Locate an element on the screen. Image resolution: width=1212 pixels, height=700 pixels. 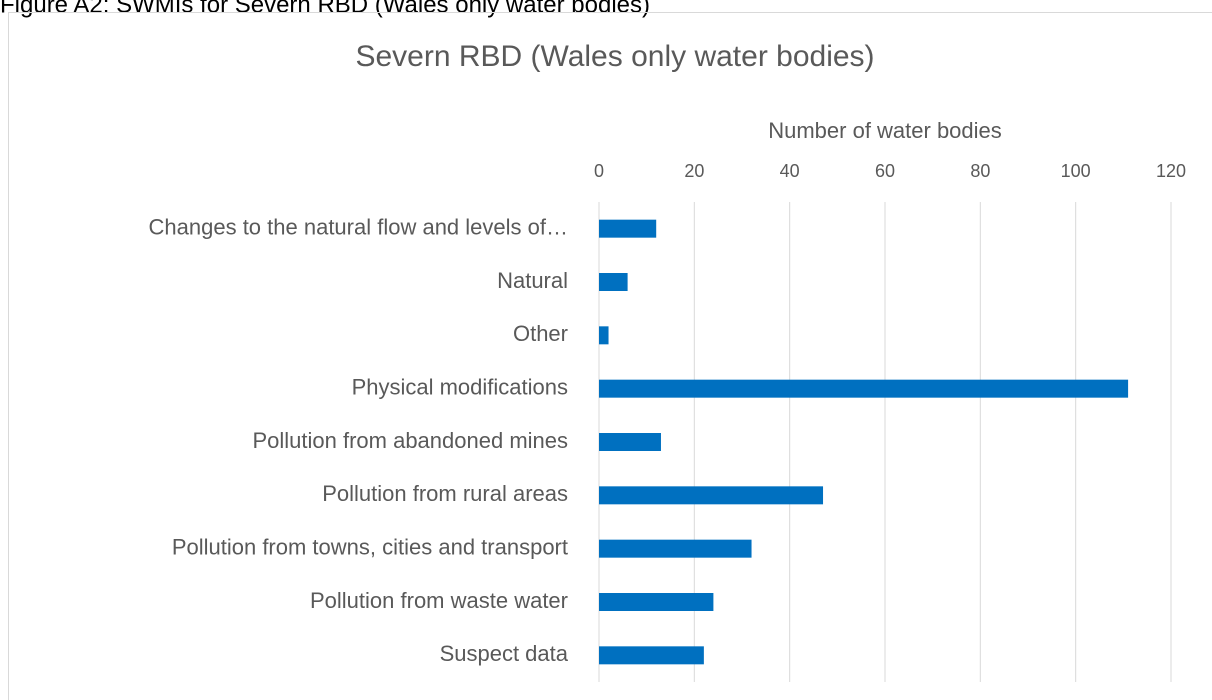
x-tick-label: 120 is located at coordinates (1171, 171).